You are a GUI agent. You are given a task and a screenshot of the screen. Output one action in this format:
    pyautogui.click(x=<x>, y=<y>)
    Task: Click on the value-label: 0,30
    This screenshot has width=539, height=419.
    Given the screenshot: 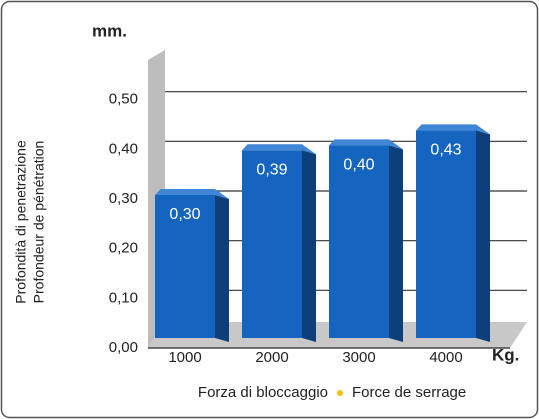 What is the action you would take?
    pyautogui.click(x=184, y=214)
    